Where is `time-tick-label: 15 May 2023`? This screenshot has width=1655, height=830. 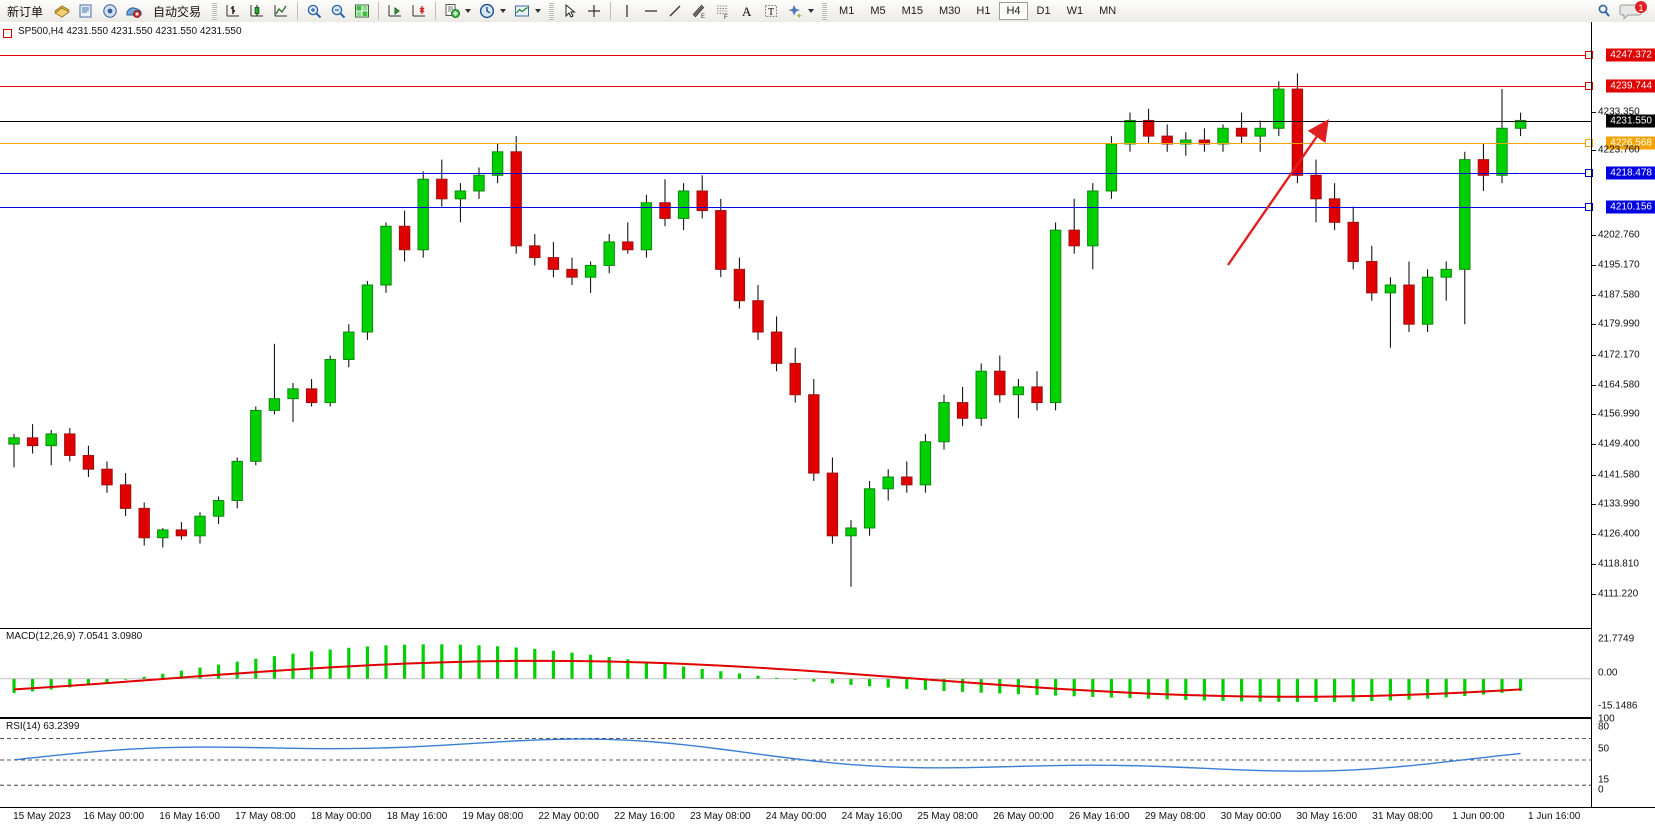 time-tick-label: 15 May 2023 is located at coordinates (42, 816).